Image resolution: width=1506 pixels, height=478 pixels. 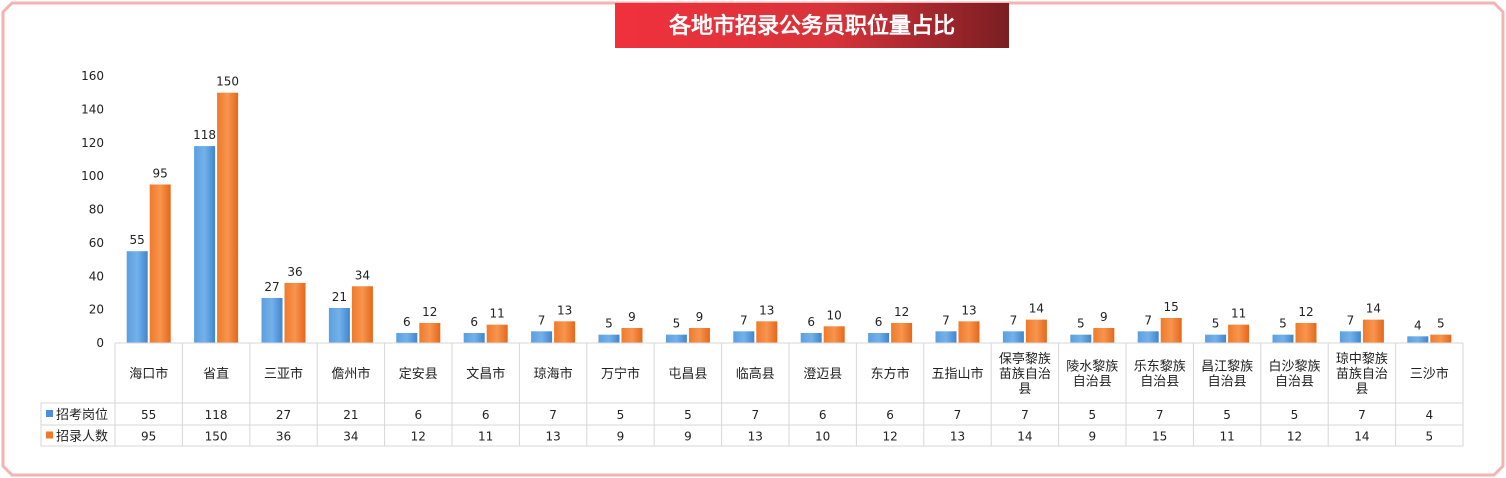 I want to click on y-tick-label: 80, so click(x=96, y=210).